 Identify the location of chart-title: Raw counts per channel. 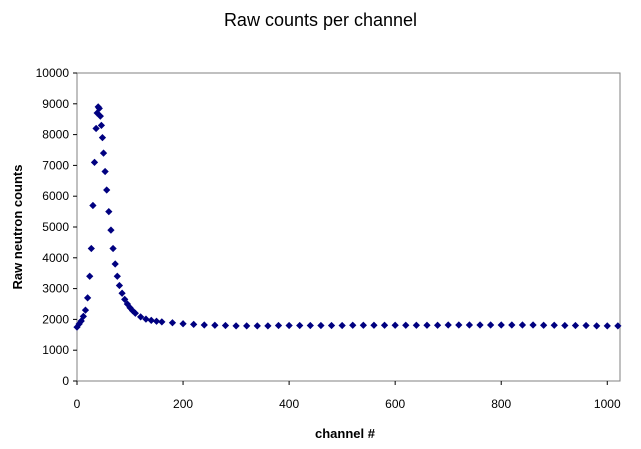
(320, 20).